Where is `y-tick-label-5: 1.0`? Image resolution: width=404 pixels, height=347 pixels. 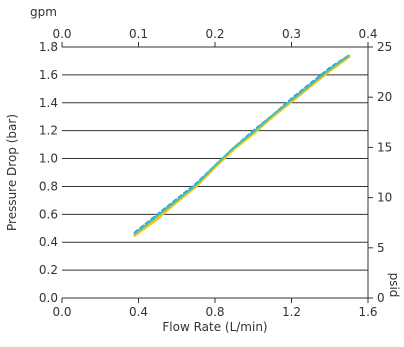 y-tick-label-5: 1.0 is located at coordinates (48, 159).